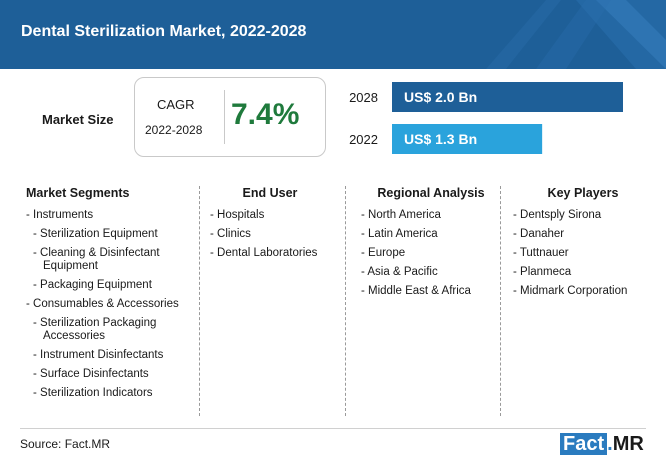 The width and height of the screenshot is (666, 464). Describe the element at coordinates (265, 114) in the screenshot. I see `cagr-value: 7.4%` at that location.